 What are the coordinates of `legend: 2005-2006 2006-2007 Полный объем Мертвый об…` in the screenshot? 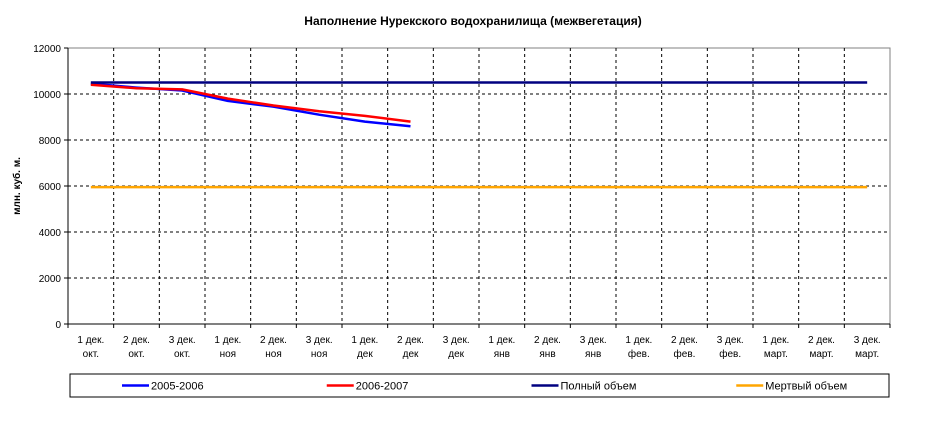 It's located at (479, 385).